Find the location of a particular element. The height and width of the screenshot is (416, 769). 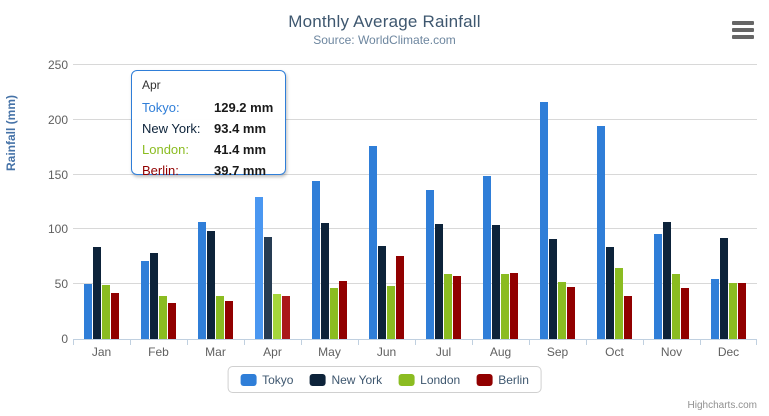

column-tokyo-may is located at coordinates (316, 260).